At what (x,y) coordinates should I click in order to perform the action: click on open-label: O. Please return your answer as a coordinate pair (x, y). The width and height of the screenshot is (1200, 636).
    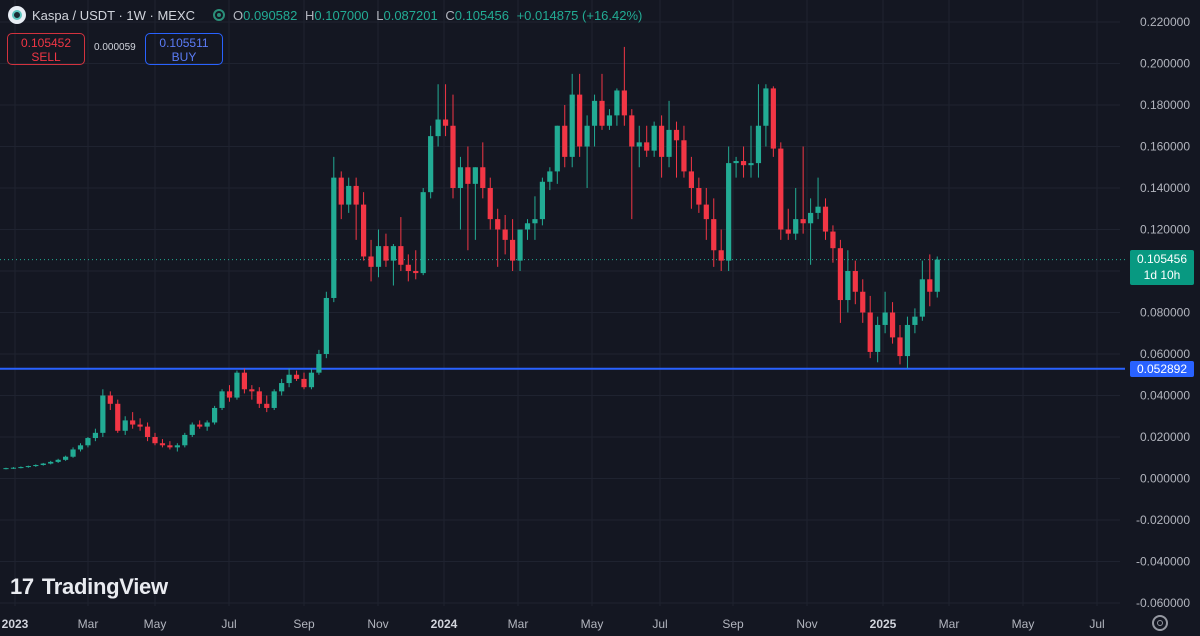
    Looking at the image, I should click on (238, 15).